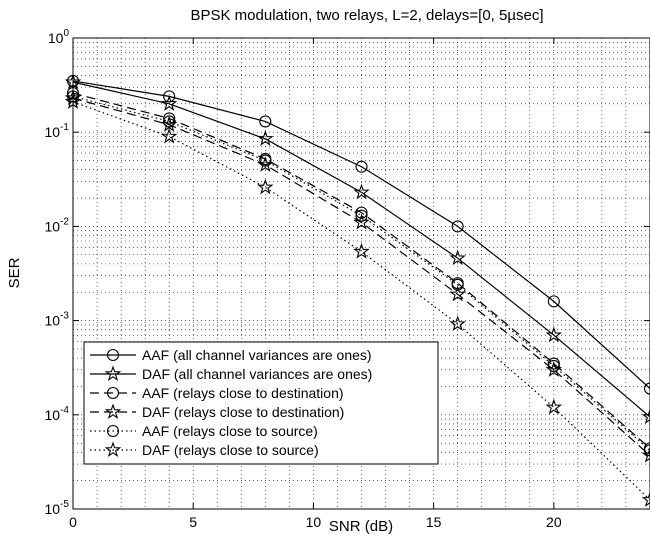 Image resolution: width=650 pixels, height=536 pixels. Describe the element at coordinates (361, 526) in the screenshot. I see `x-axis-label: SNR (dB)` at that location.